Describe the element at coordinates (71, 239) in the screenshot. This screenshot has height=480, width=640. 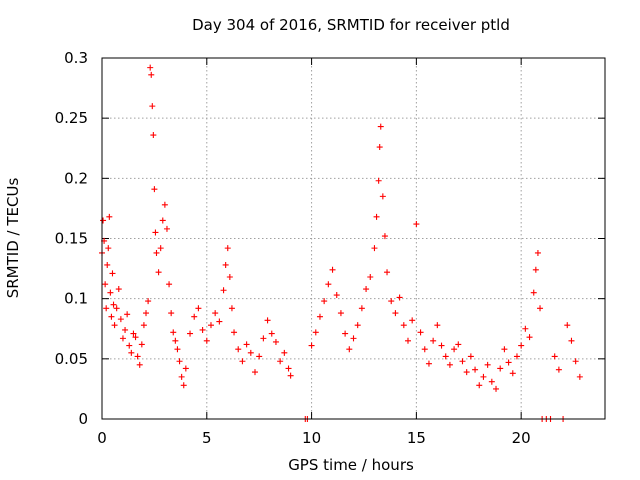
I see `y-tick-label: 0.15` at that location.